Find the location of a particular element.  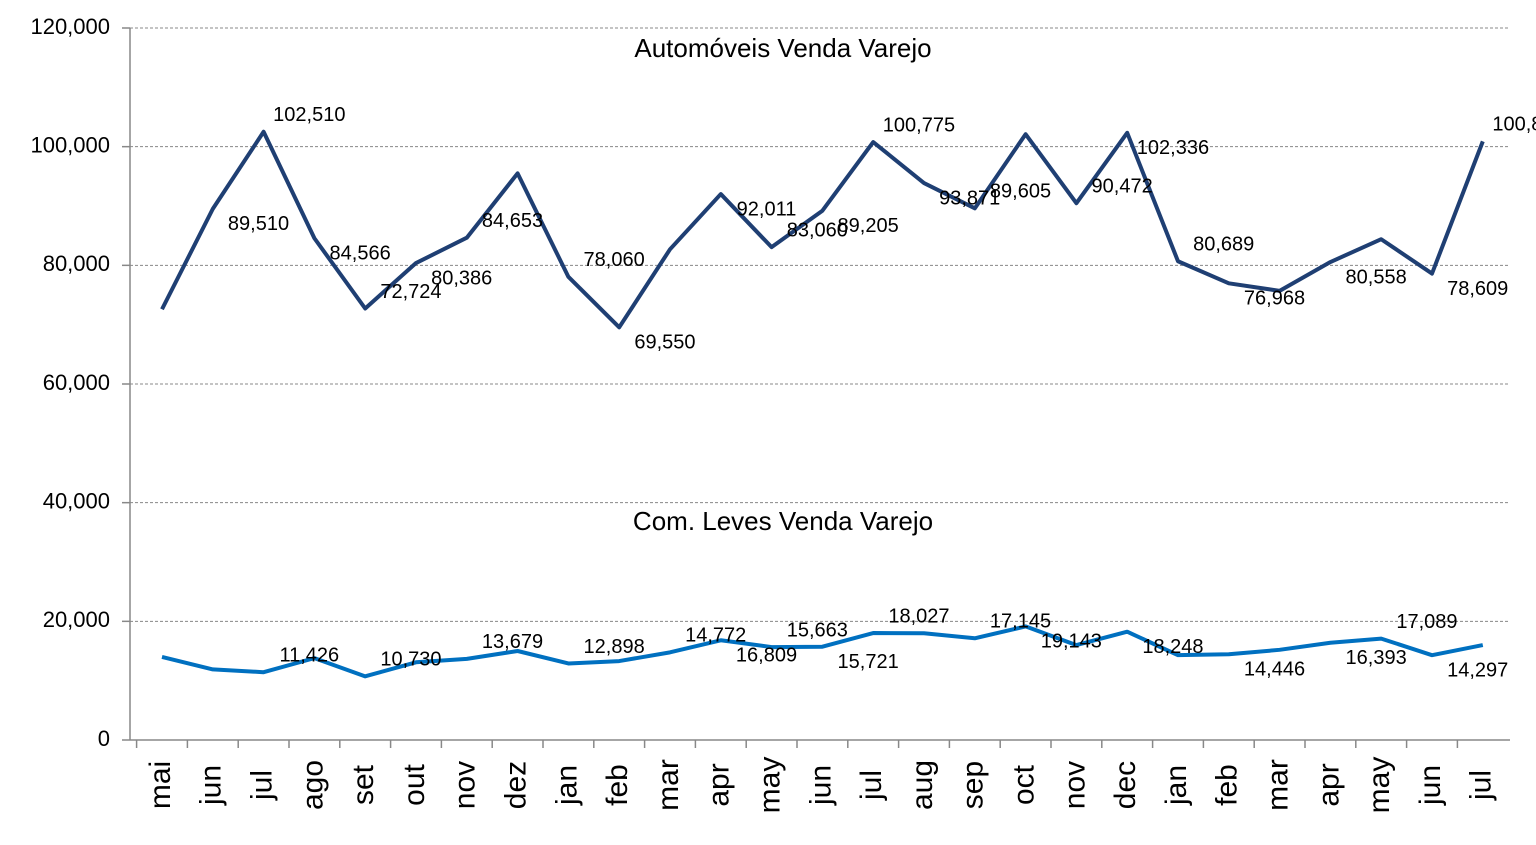

y-tick-label: 80,000 is located at coordinates (76, 263).